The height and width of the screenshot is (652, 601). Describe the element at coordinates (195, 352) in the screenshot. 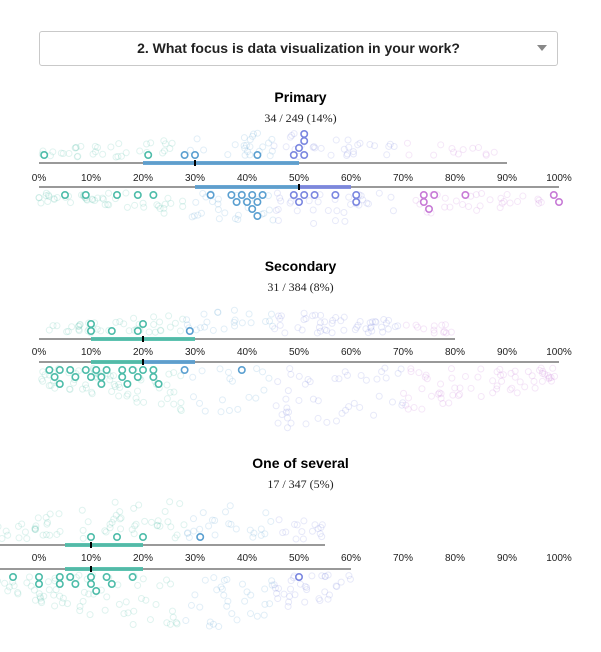

I see `secondary-tick-label: 30%` at that location.